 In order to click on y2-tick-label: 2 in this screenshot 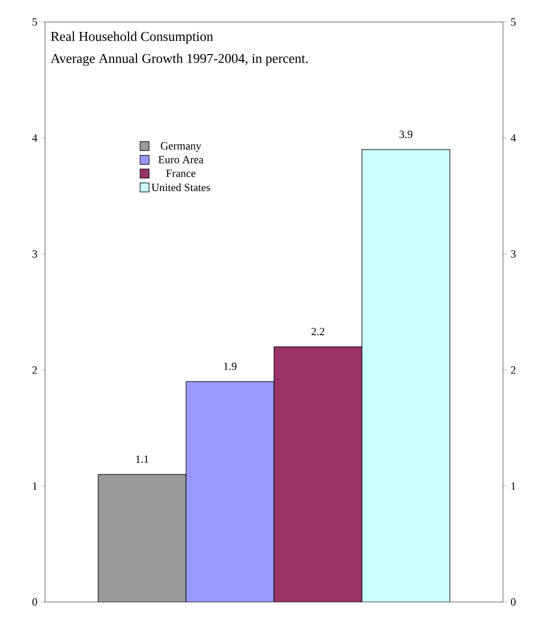, I will do `click(513, 370)`.